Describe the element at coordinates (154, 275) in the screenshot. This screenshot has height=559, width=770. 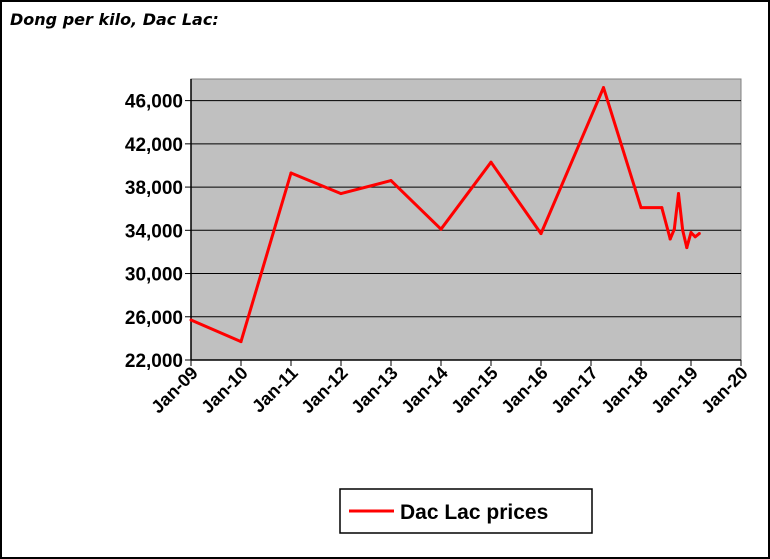
I see `y-tick-label: 30,000` at that location.